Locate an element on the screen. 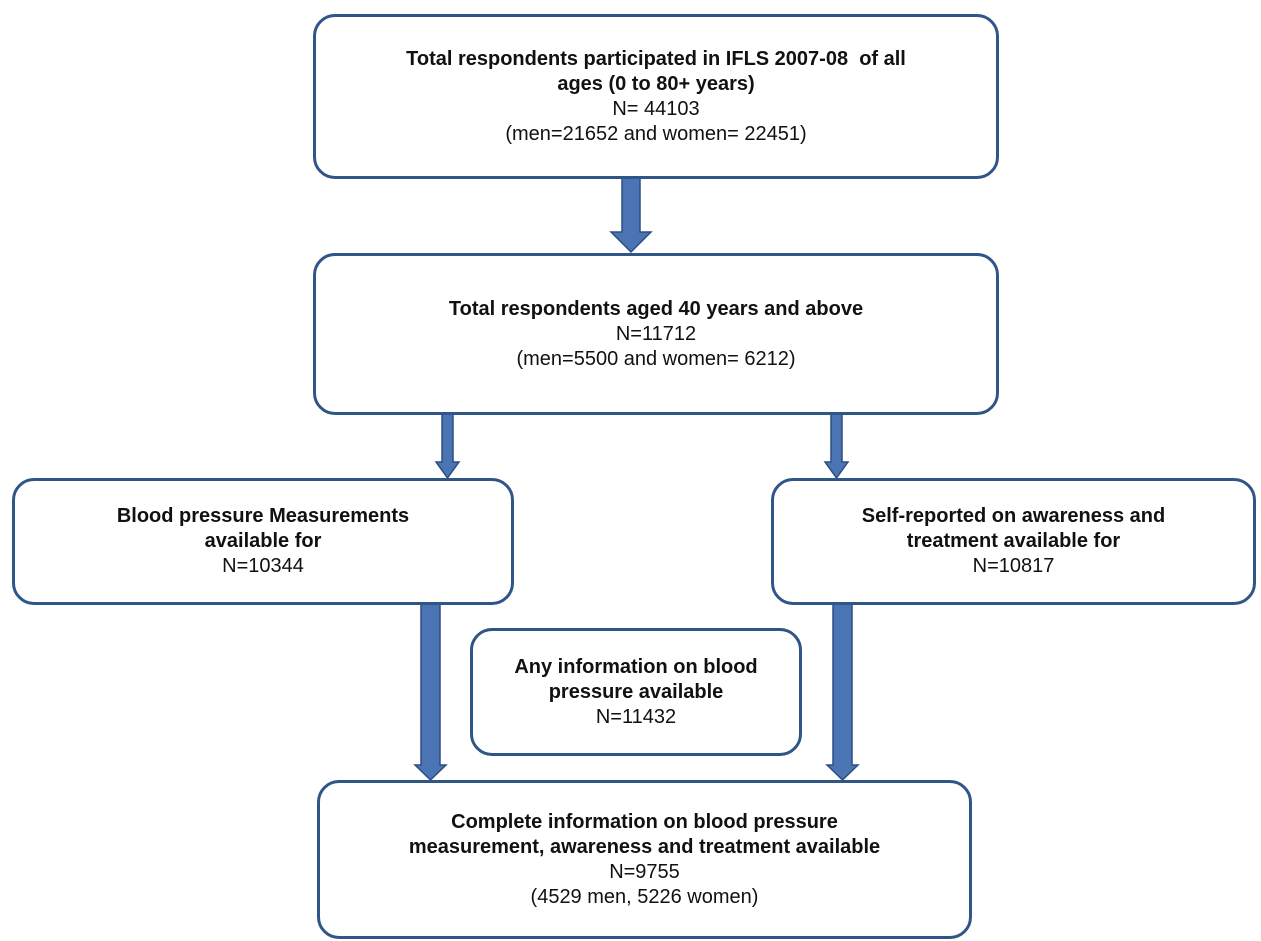  node-text: N=11712 is located at coordinates (656, 333).